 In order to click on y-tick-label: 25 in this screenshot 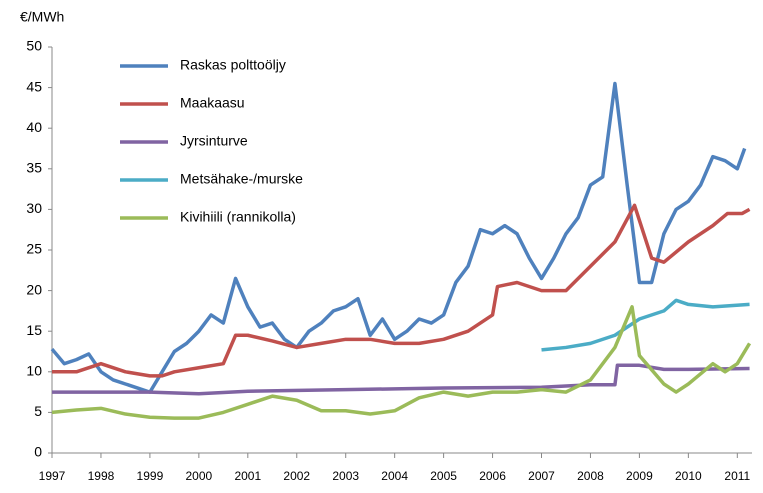, I will do `click(34, 249)`.